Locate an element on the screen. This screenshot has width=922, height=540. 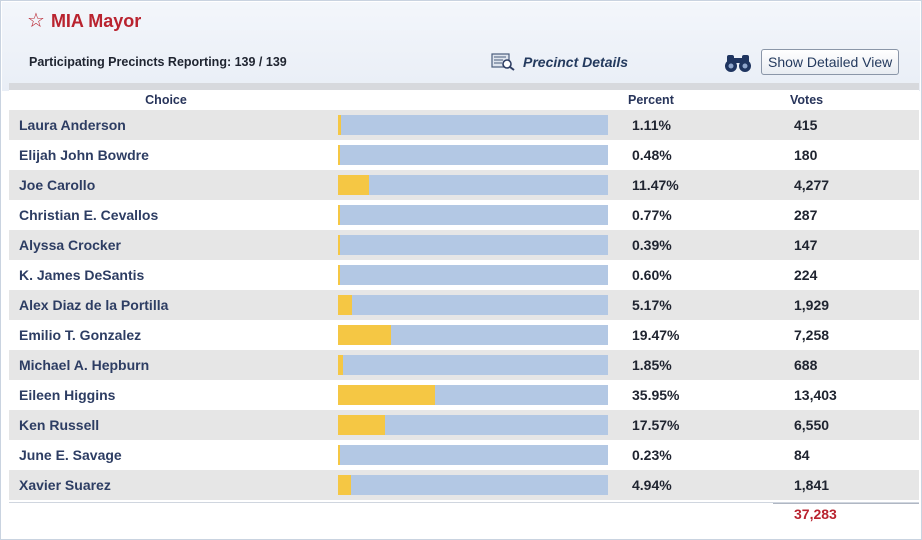
candidate-name: Ken Russell is located at coordinates (166, 425).